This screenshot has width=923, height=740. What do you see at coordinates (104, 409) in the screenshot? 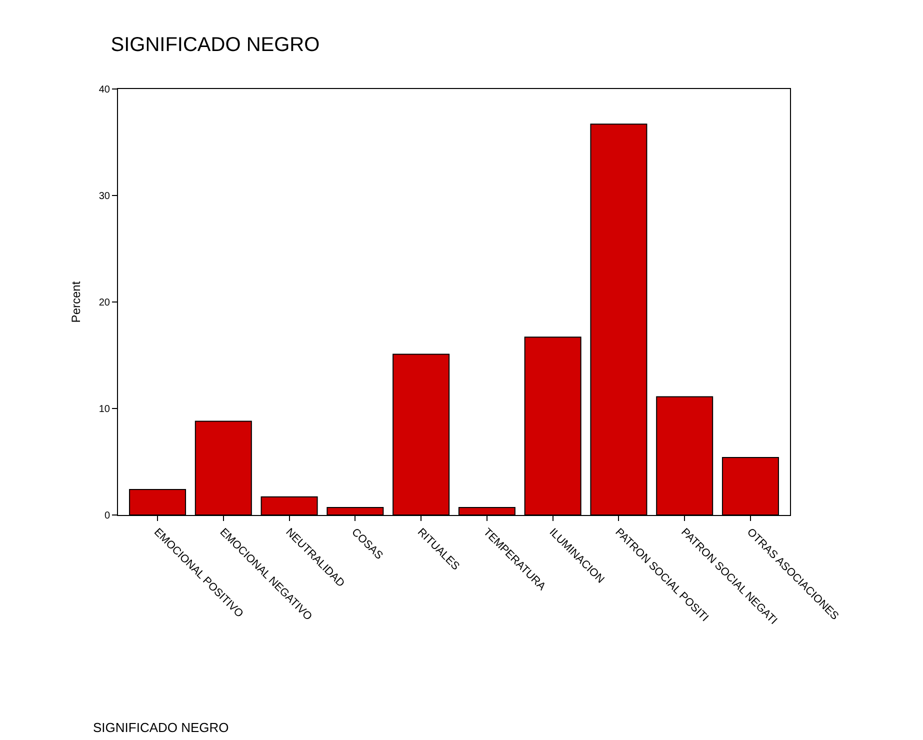
I see `y-tick-label: 10` at bounding box center [104, 409].